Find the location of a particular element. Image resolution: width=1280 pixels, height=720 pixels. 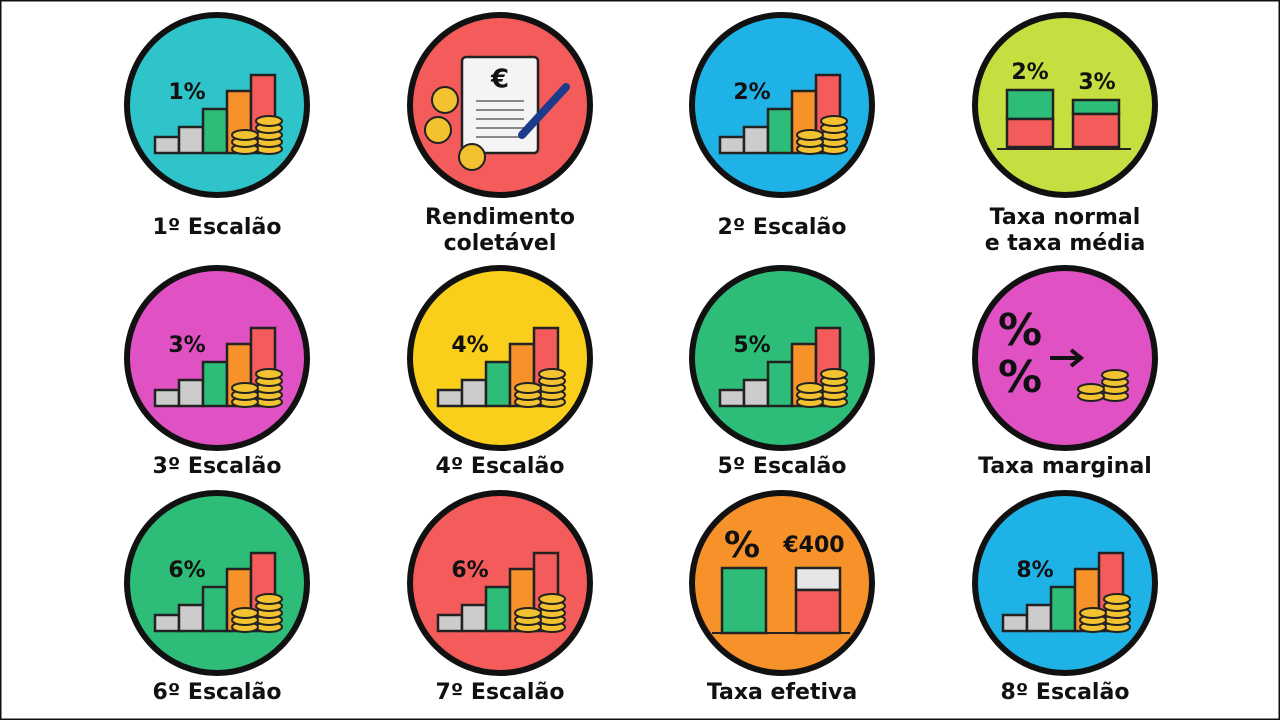

icon-item: 6% 6º Escalão is located at coordinates (217, 597).